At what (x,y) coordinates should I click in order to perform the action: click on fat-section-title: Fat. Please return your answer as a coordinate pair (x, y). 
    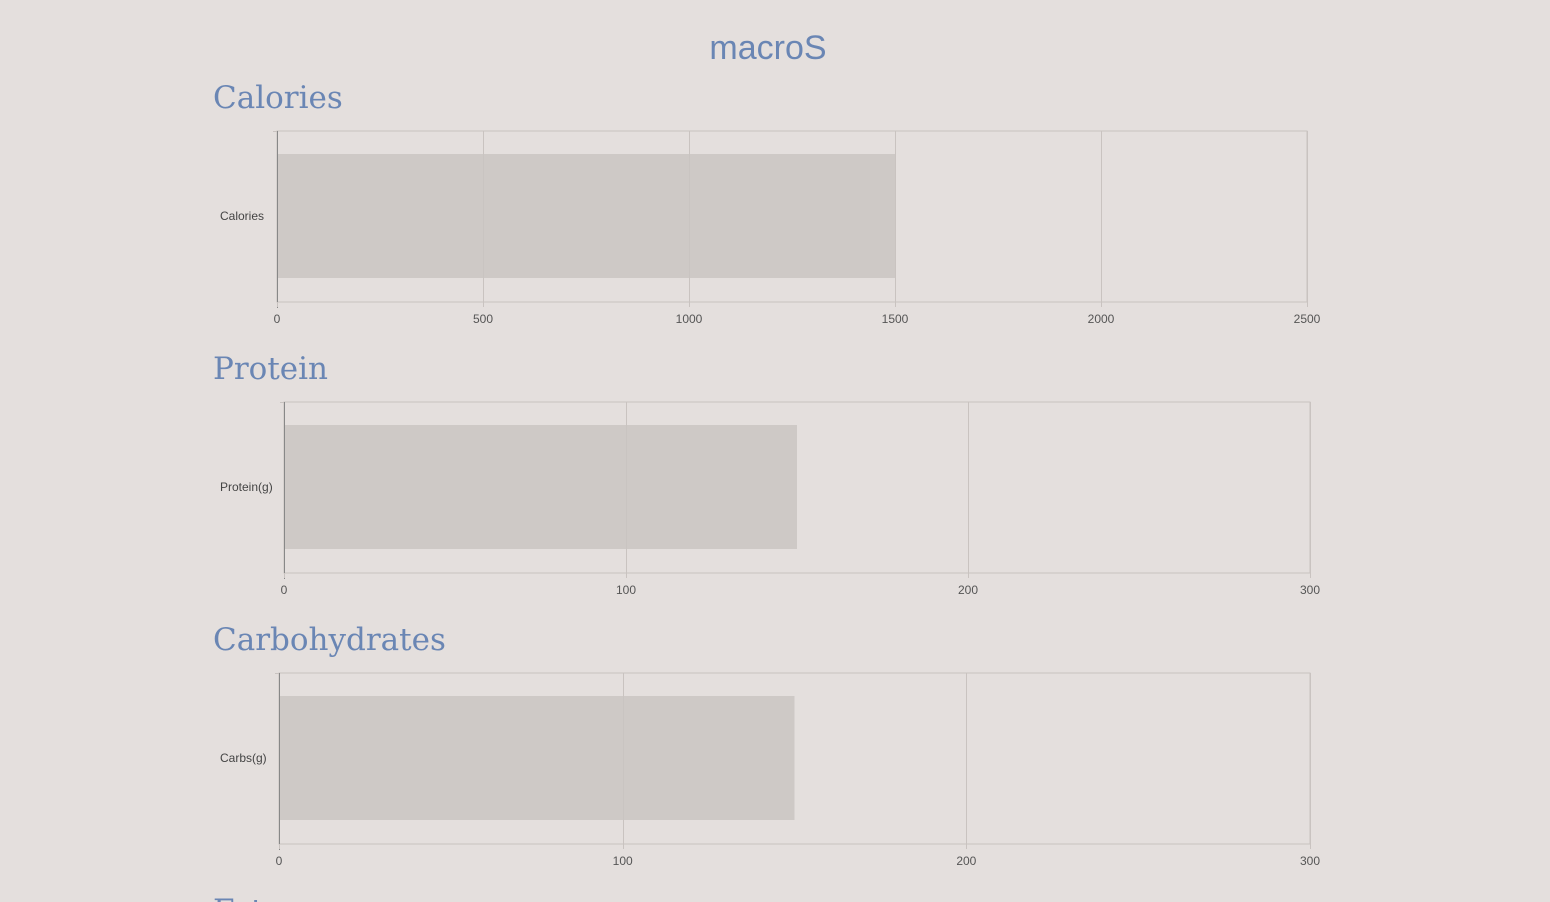
    Looking at the image, I should click on (238, 897).